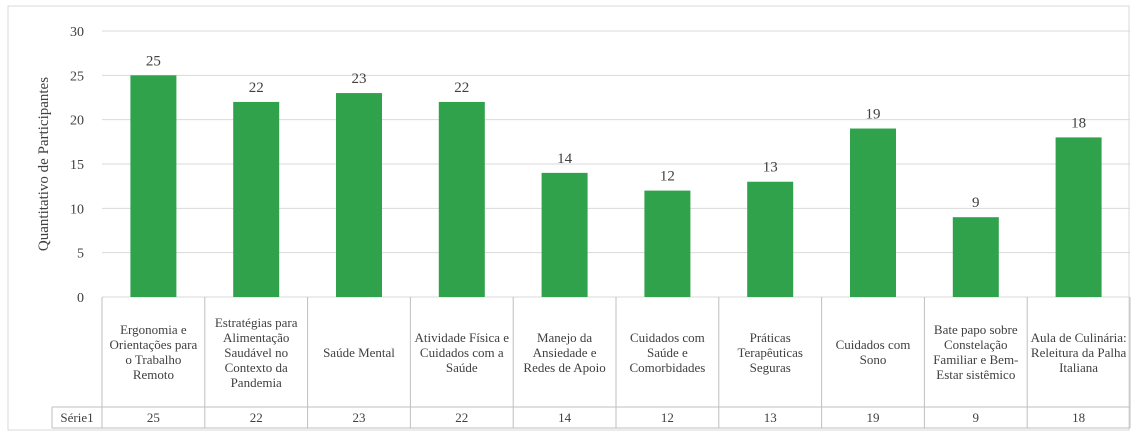 The width and height of the screenshot is (1135, 432). I want to click on y-tick-label: 15, so click(77, 165).